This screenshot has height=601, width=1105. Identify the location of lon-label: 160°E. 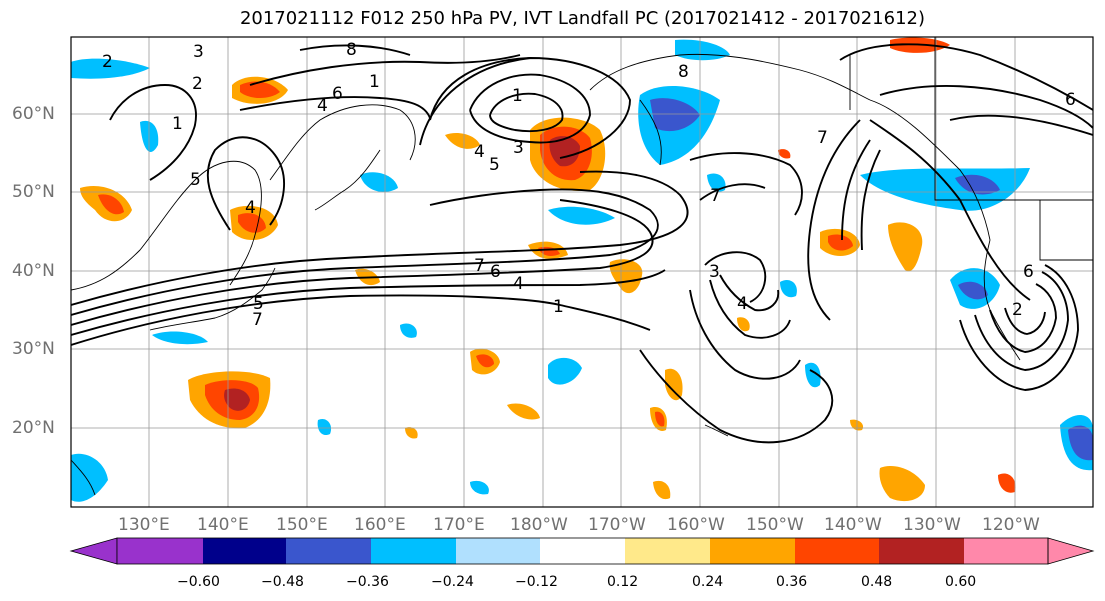
(380, 525).